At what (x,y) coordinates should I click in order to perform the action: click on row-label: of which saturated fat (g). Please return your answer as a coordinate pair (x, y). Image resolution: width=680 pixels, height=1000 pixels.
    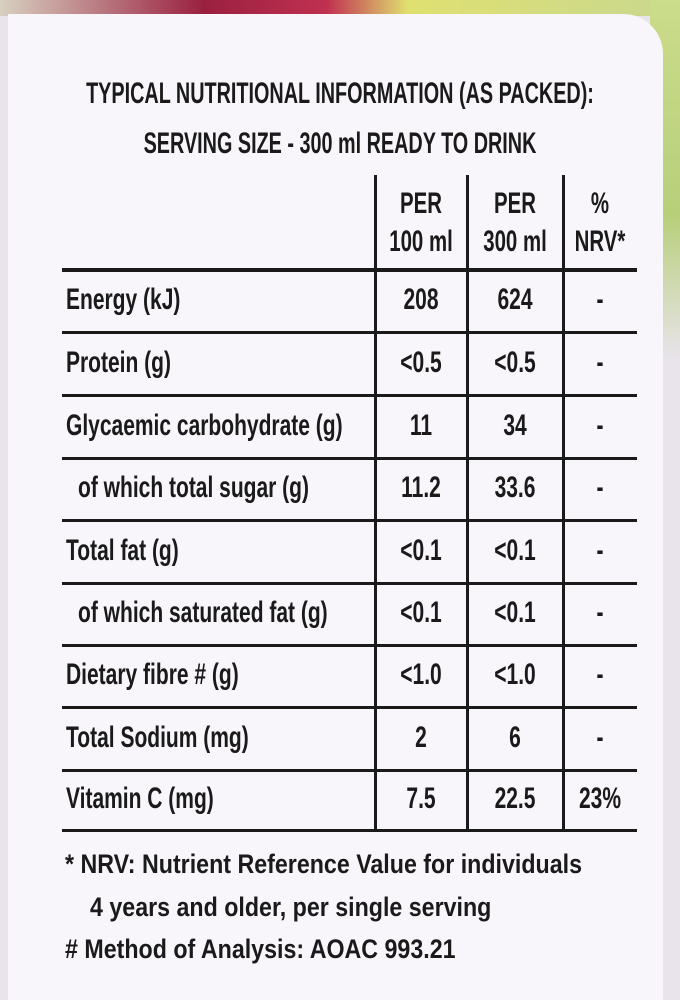
    Looking at the image, I should click on (203, 612).